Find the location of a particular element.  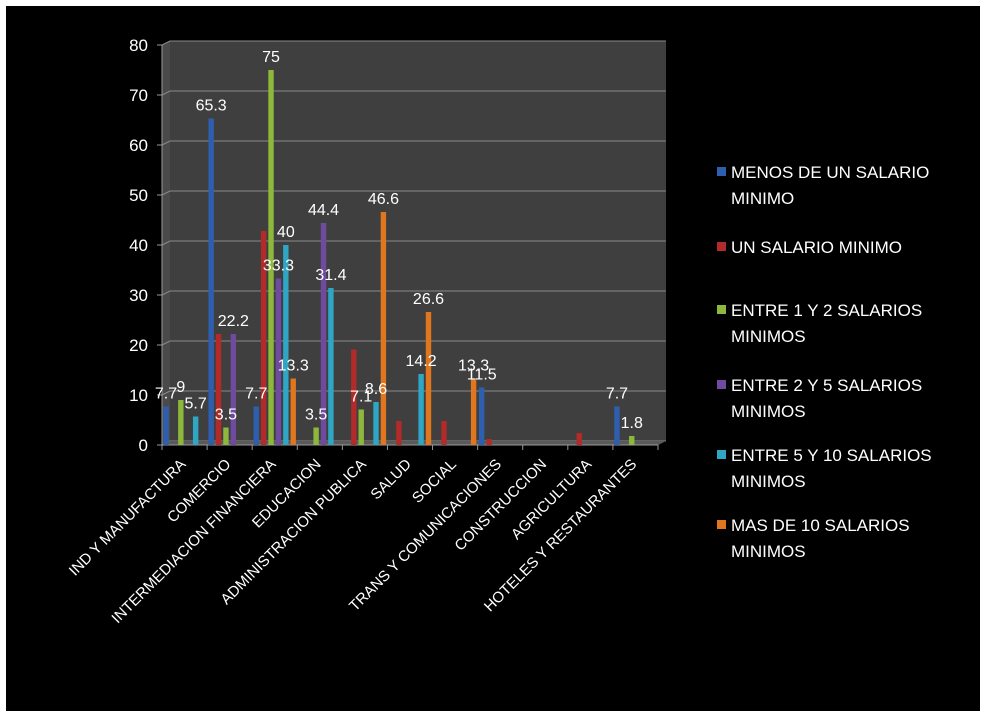

data-label: 22.2 is located at coordinates (233, 321).